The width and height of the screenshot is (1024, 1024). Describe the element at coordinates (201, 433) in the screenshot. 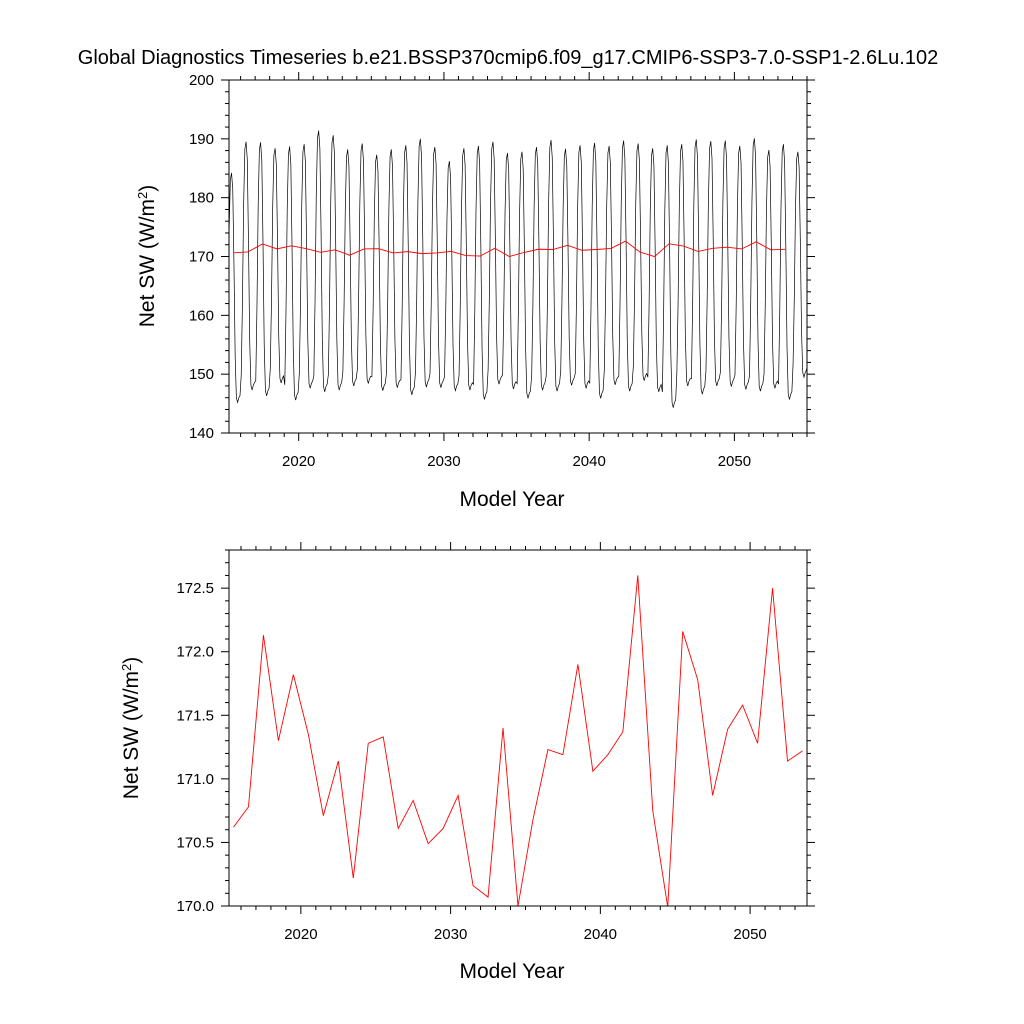

I see `y-tick-label: 140` at that location.